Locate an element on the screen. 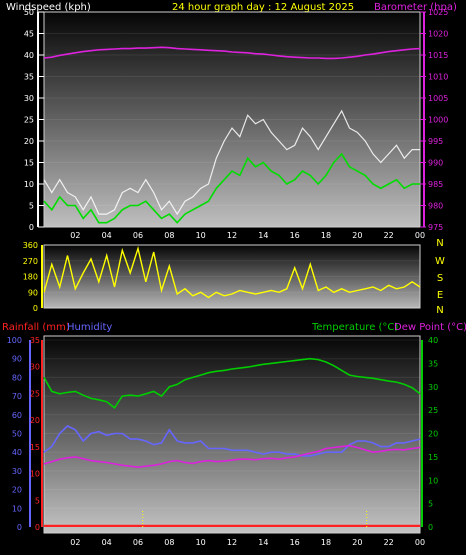 Image resolution: width=466 pixels, height=555 pixels. barometer-ytick-label: 1000 is located at coordinates (438, 120).